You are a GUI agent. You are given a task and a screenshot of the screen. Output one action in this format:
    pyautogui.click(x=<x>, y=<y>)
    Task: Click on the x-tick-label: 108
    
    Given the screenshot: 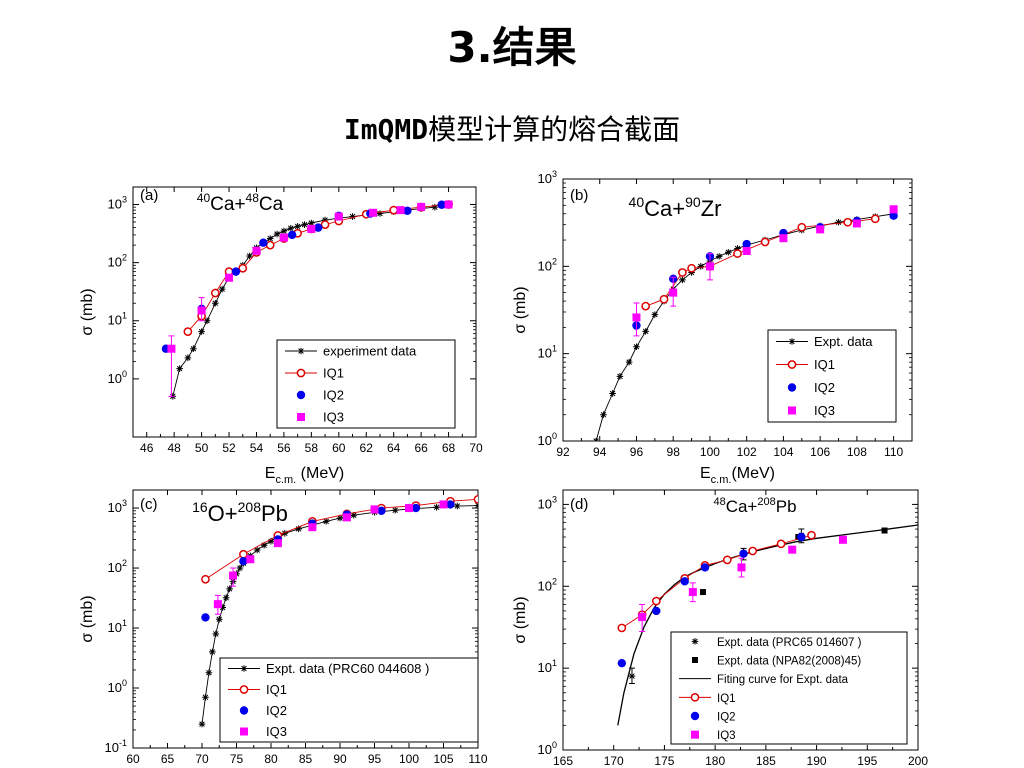 What is the action you would take?
    pyautogui.click(x=857, y=452)
    